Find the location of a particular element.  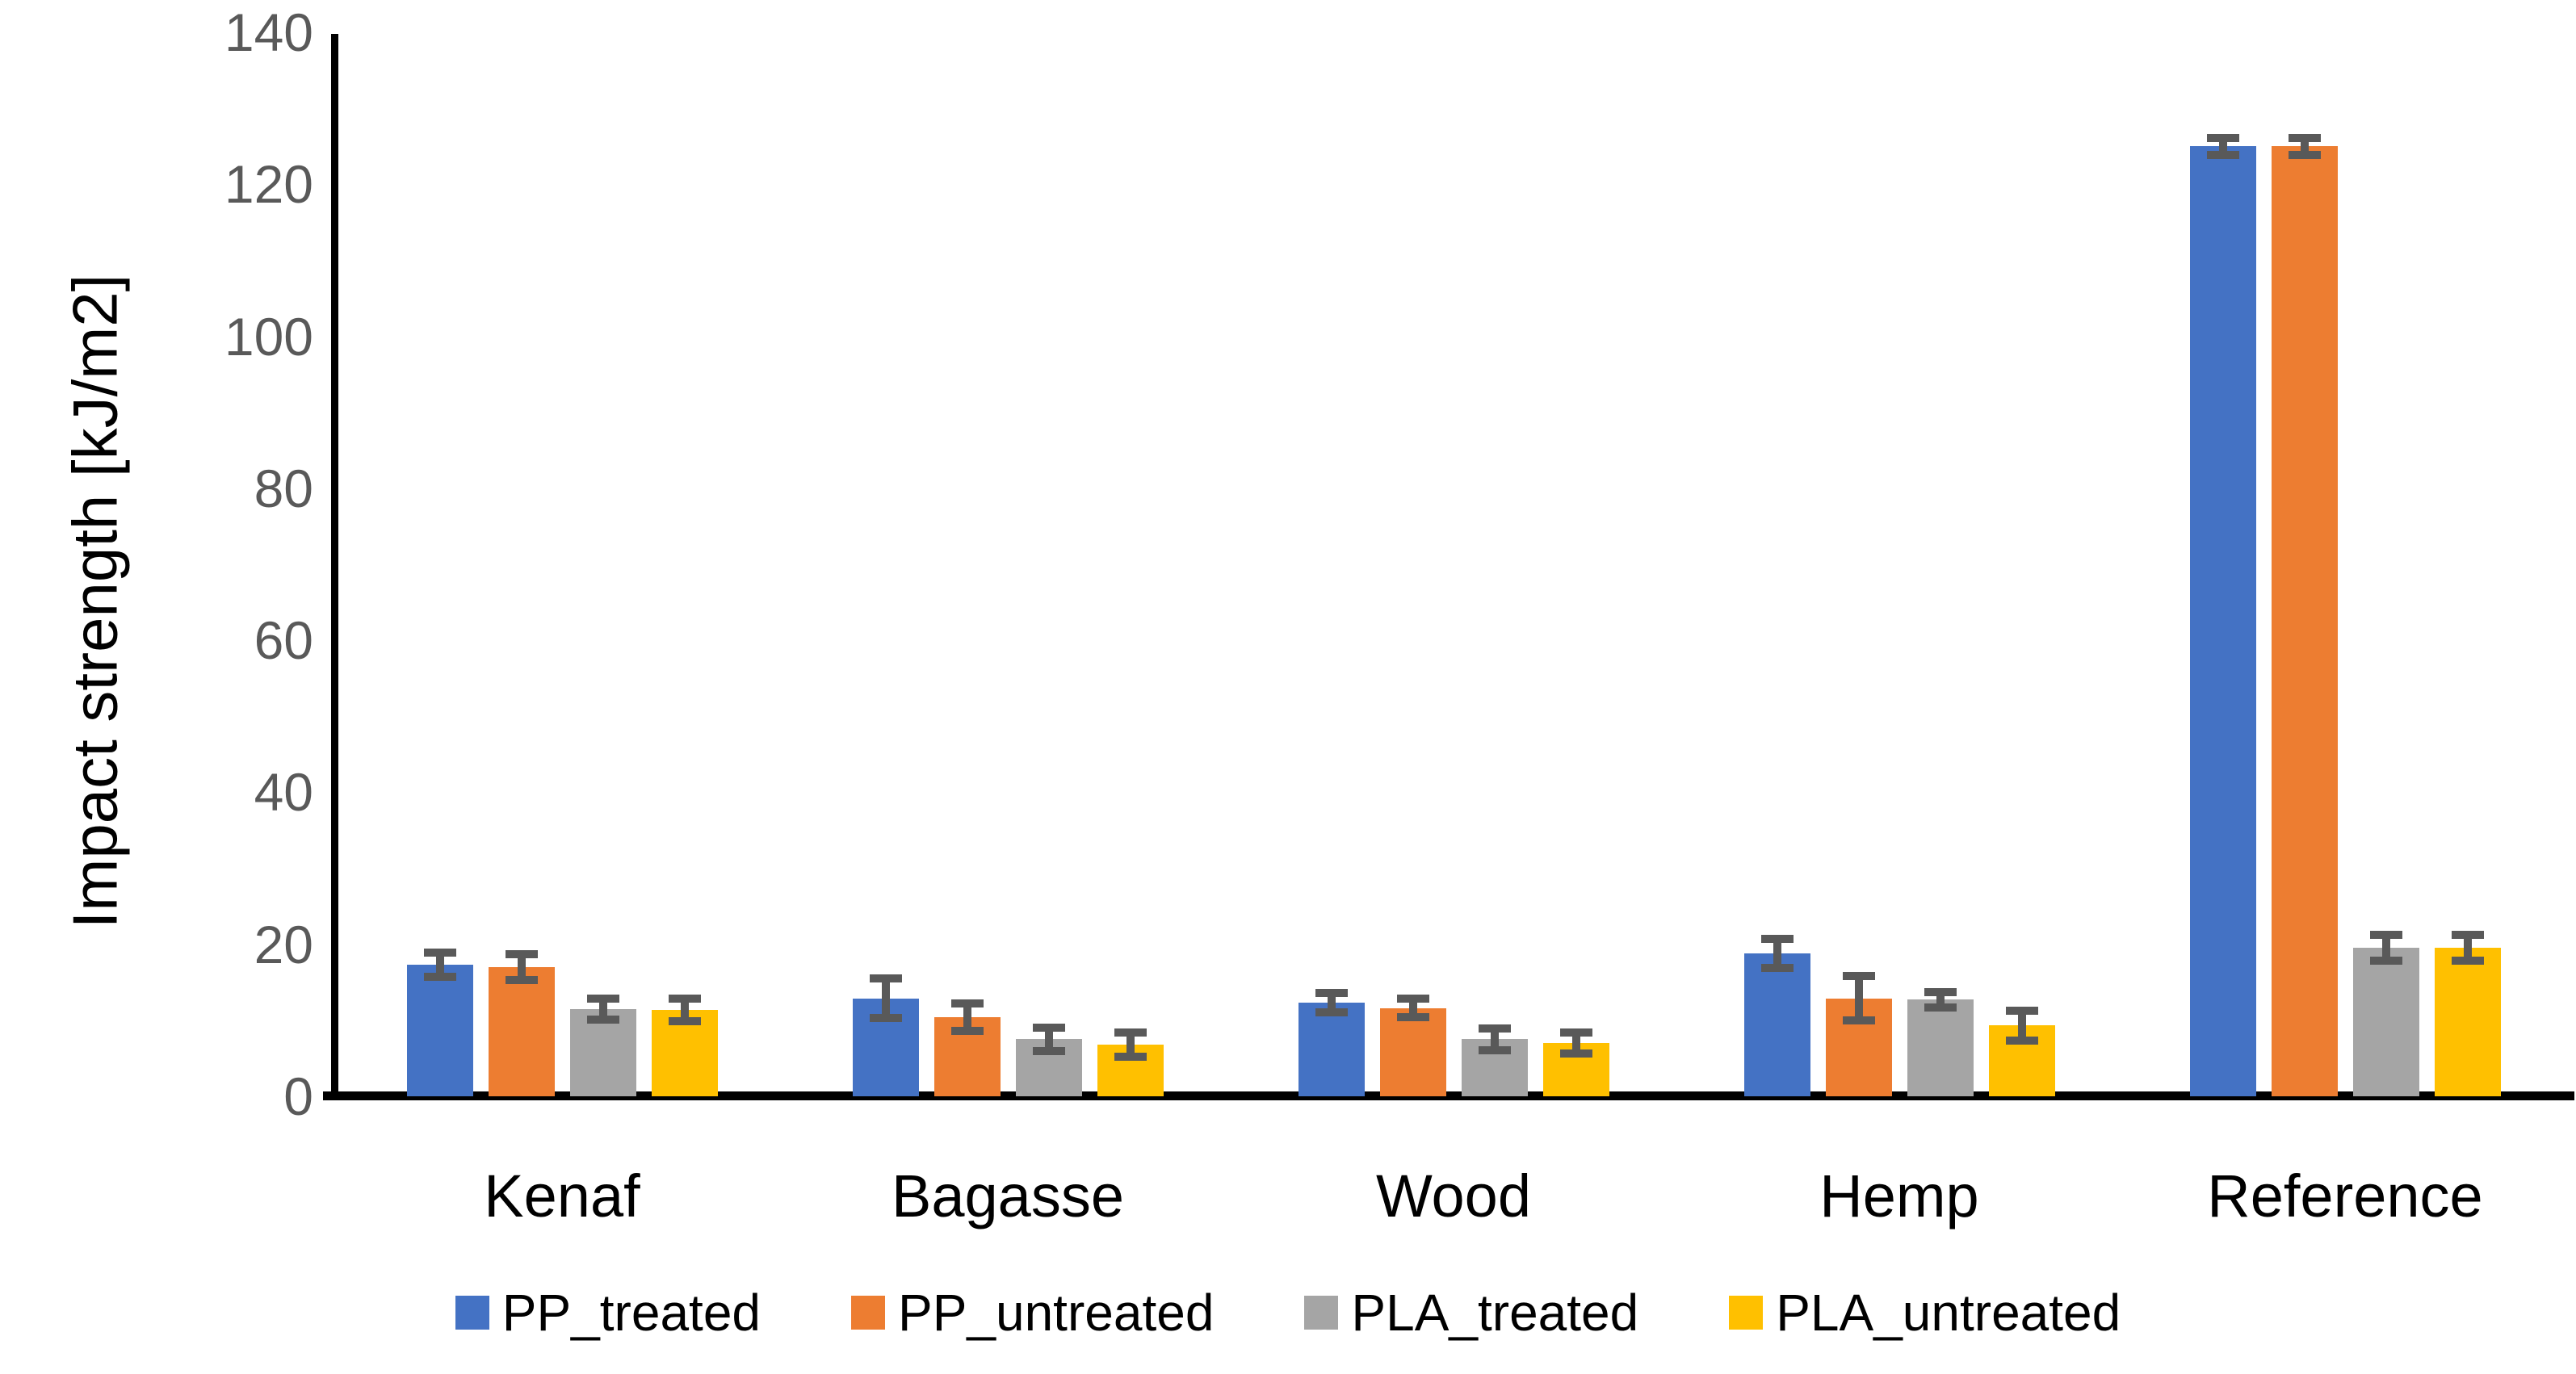

error-bar-cap-top-PLA_treated-Bagasse is located at coordinates (1048, 1028).